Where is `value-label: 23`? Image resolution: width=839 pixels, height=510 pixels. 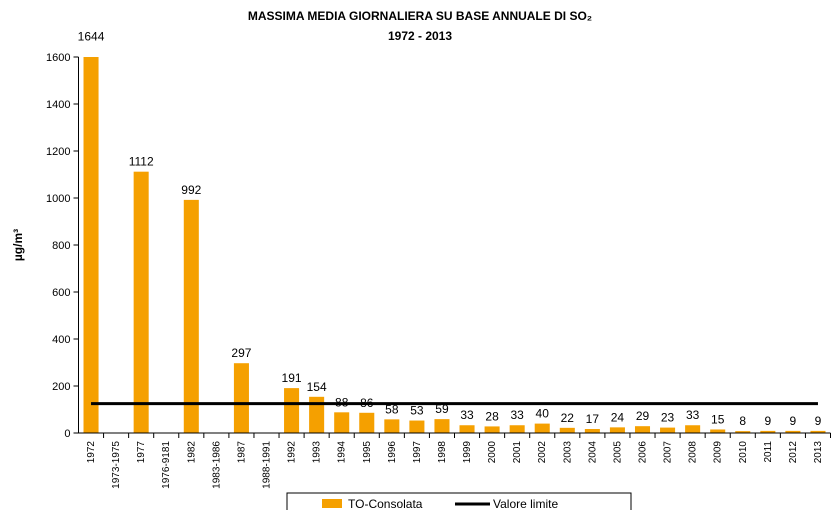
value-label: 23 is located at coordinates (668, 418).